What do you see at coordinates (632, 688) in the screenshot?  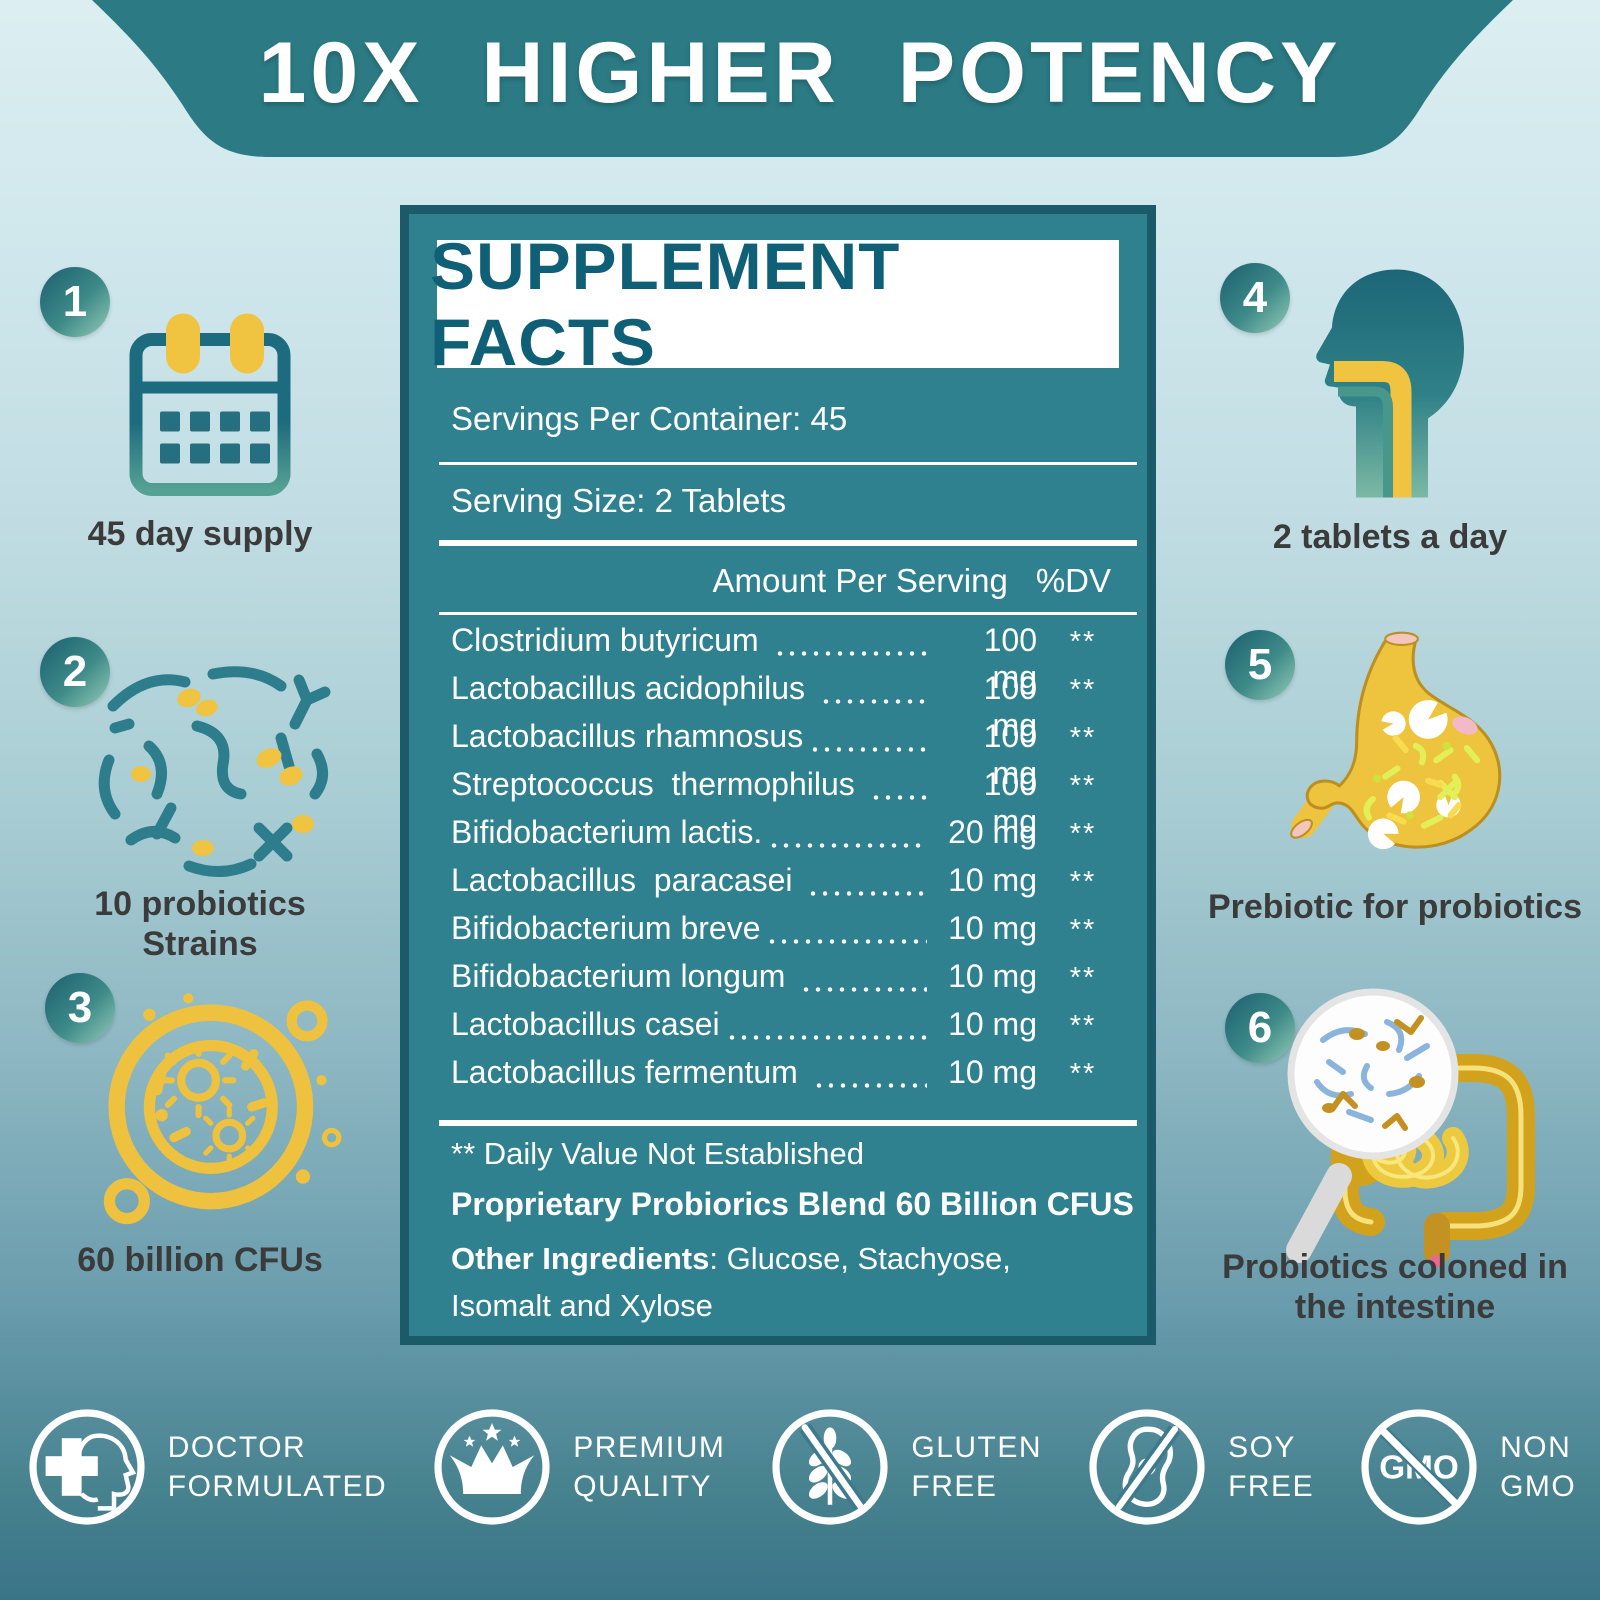 I see `ingredient-name: Lactobacillus acidophilus` at bounding box center [632, 688].